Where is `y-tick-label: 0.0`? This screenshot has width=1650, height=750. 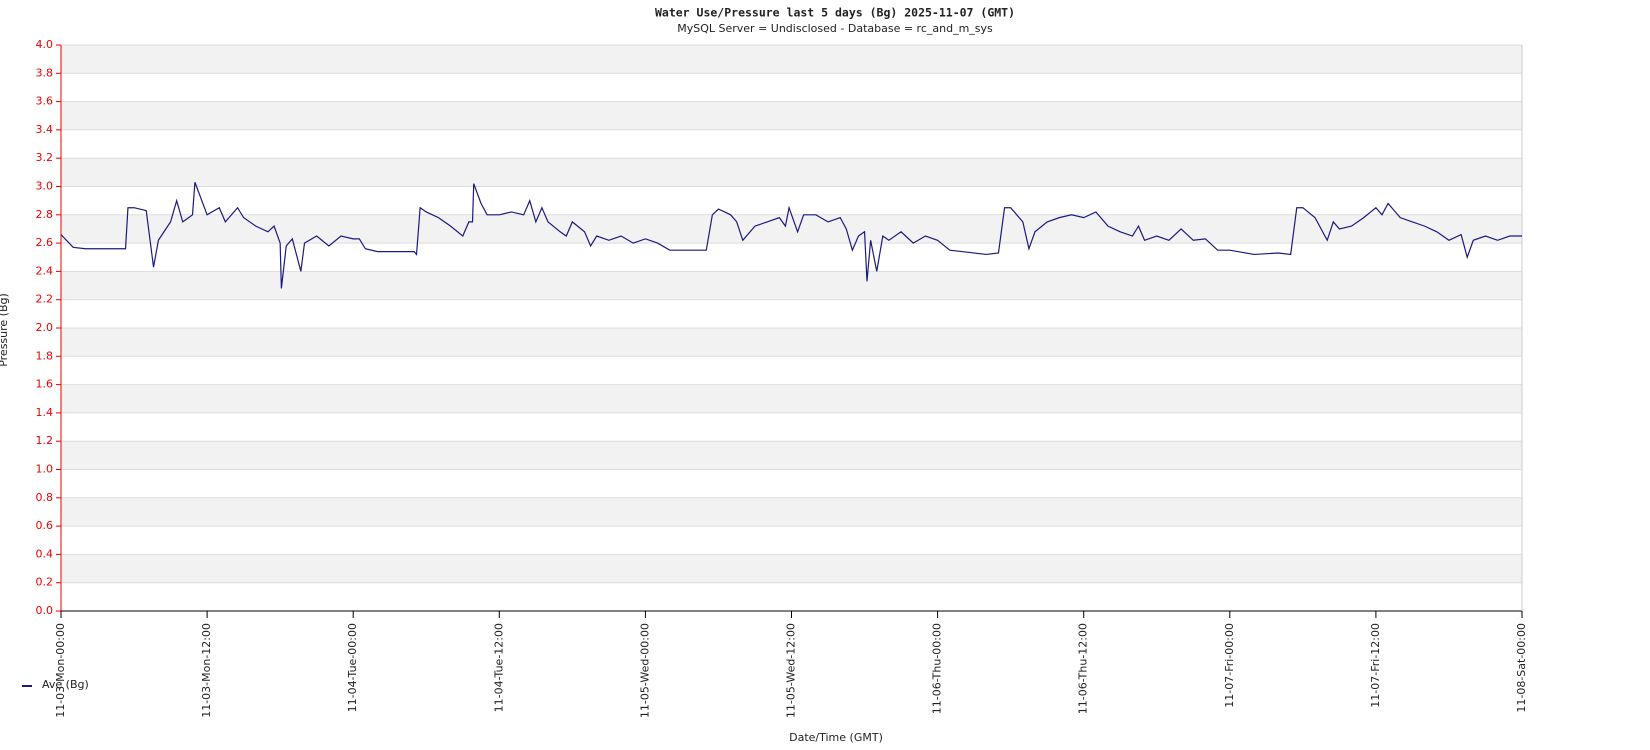
y-tick-label: 0.0 is located at coordinates (45, 610).